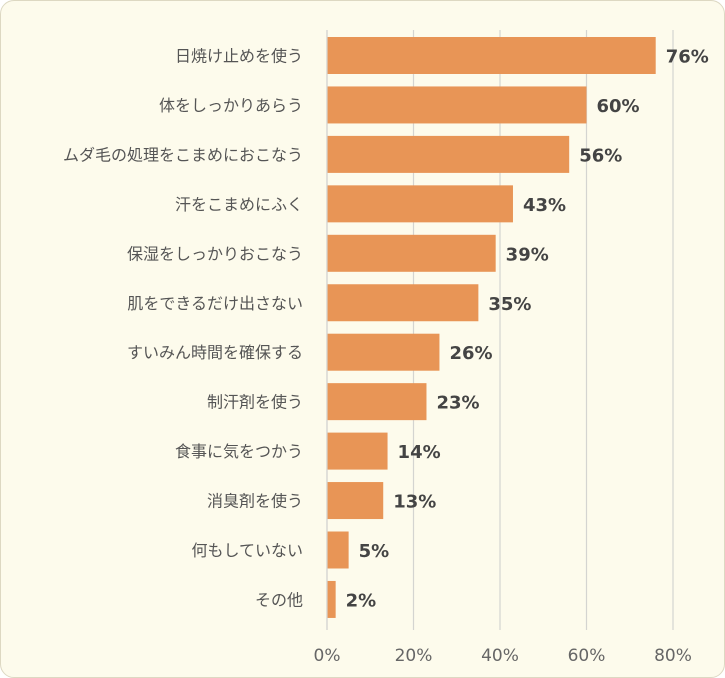 The image size is (725, 678). I want to click on value-label: 60%, so click(618, 106).